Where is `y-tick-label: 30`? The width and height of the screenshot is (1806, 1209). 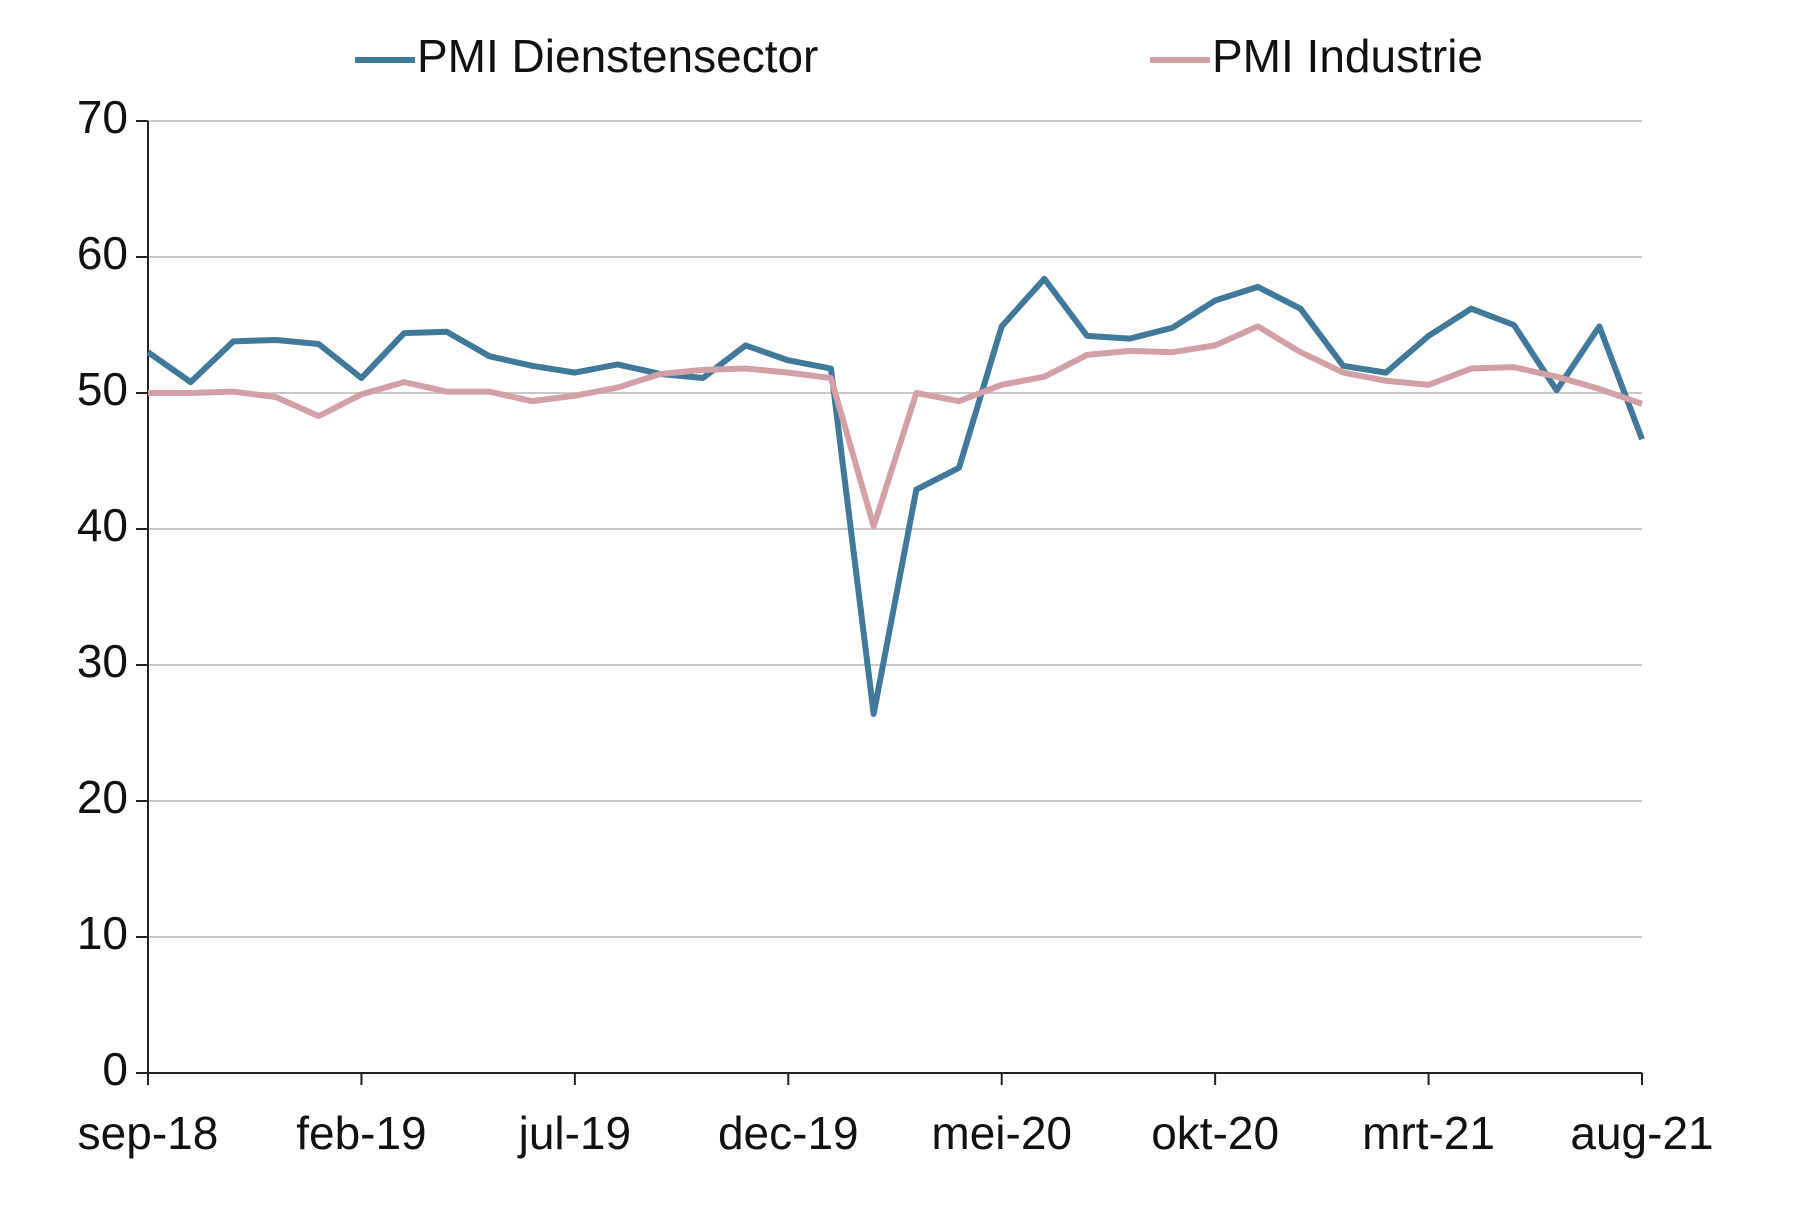
y-tick-label: 30 is located at coordinates (102, 661).